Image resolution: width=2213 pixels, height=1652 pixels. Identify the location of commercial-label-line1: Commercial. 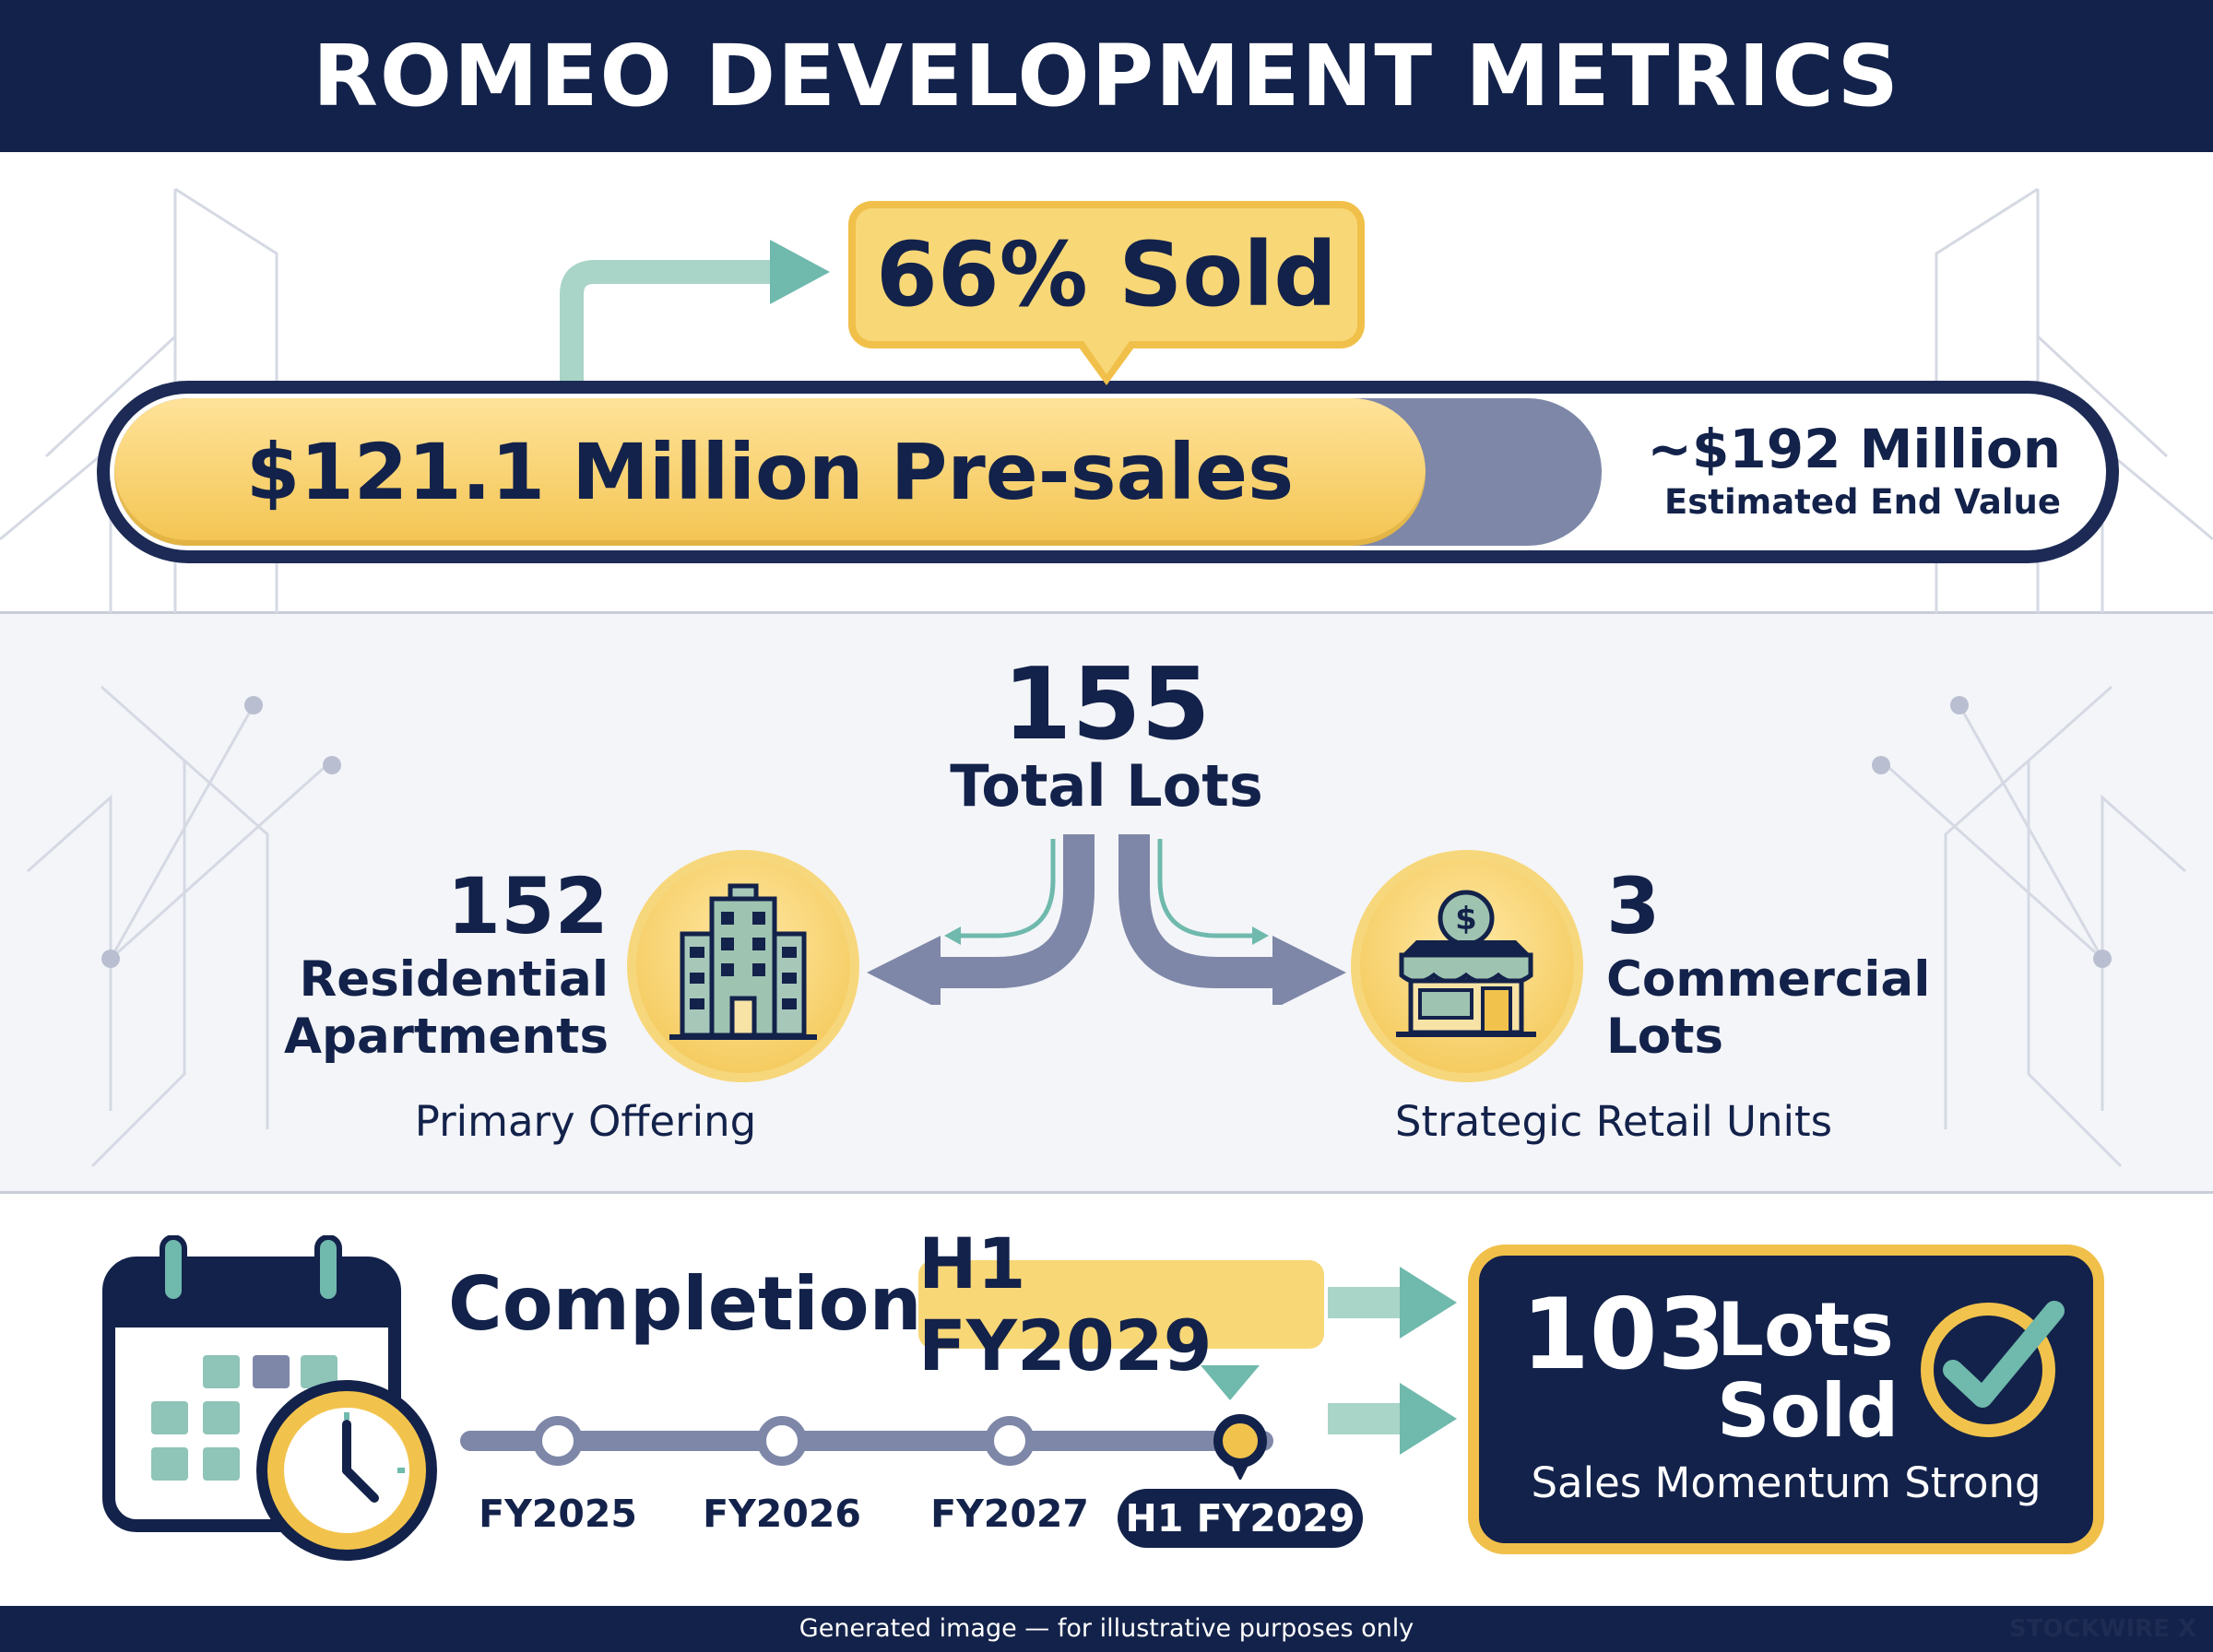
(1768, 980).